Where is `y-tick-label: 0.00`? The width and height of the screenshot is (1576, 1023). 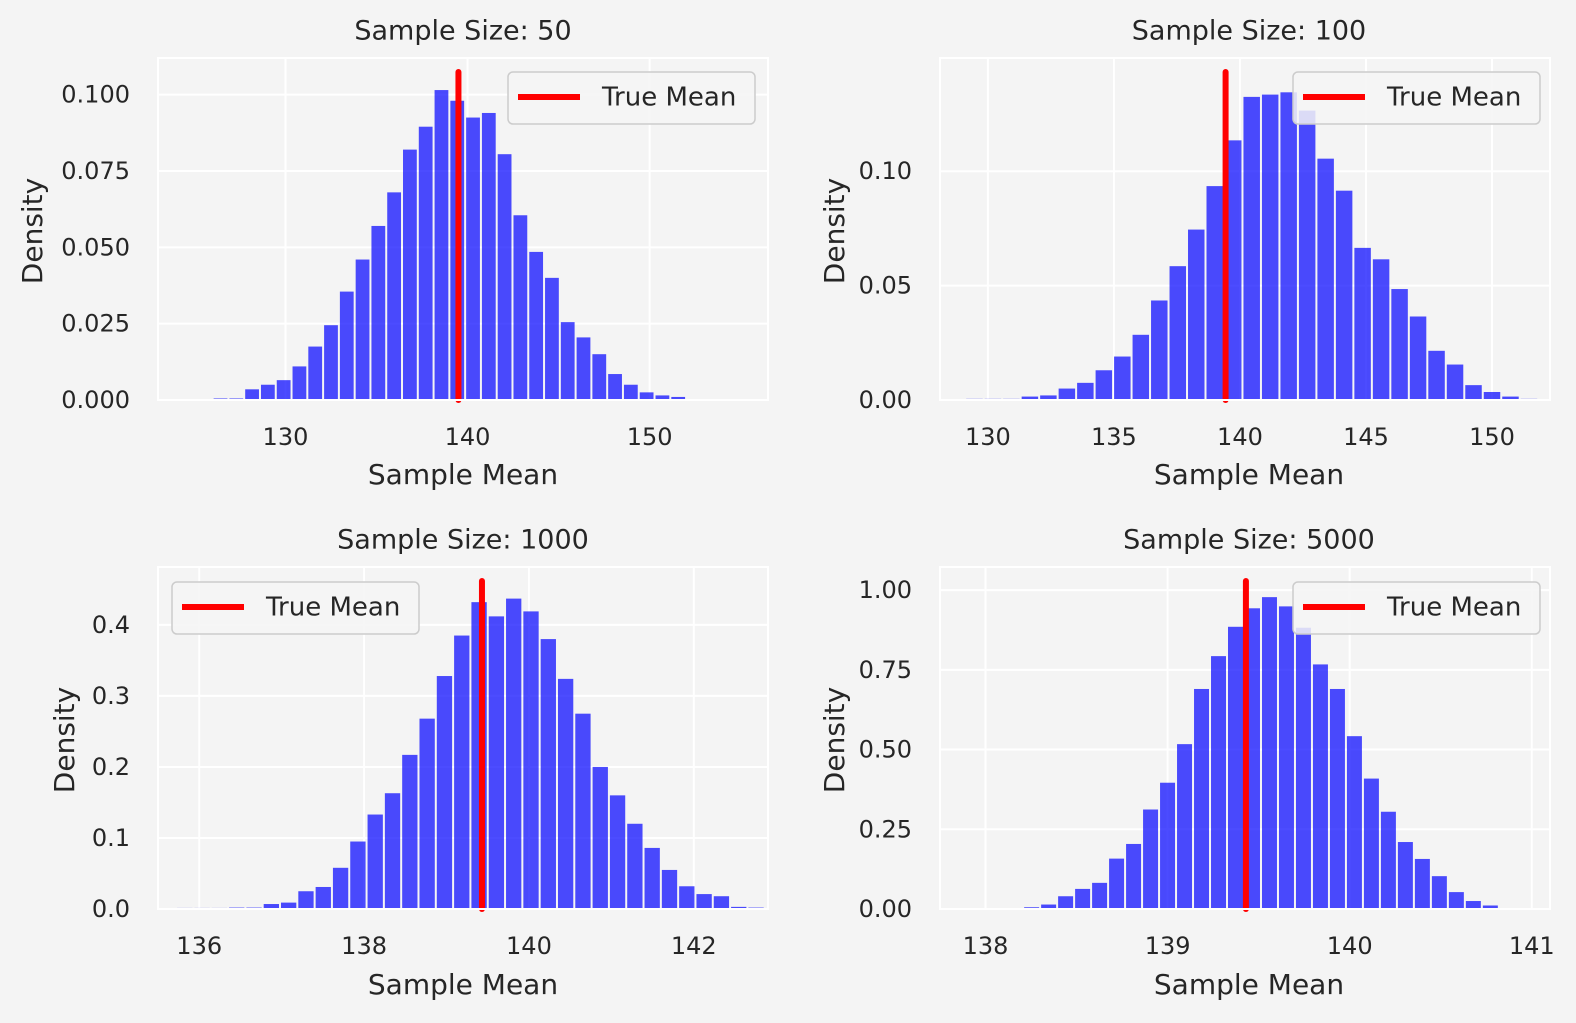
y-tick-label: 0.00 is located at coordinates (885, 909).